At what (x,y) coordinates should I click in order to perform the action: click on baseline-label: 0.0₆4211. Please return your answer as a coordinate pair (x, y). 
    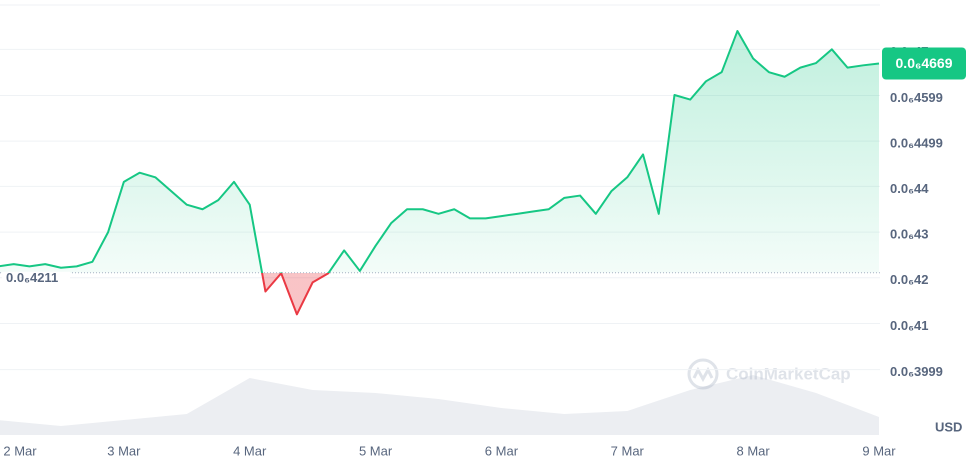
    Looking at the image, I should click on (32, 277).